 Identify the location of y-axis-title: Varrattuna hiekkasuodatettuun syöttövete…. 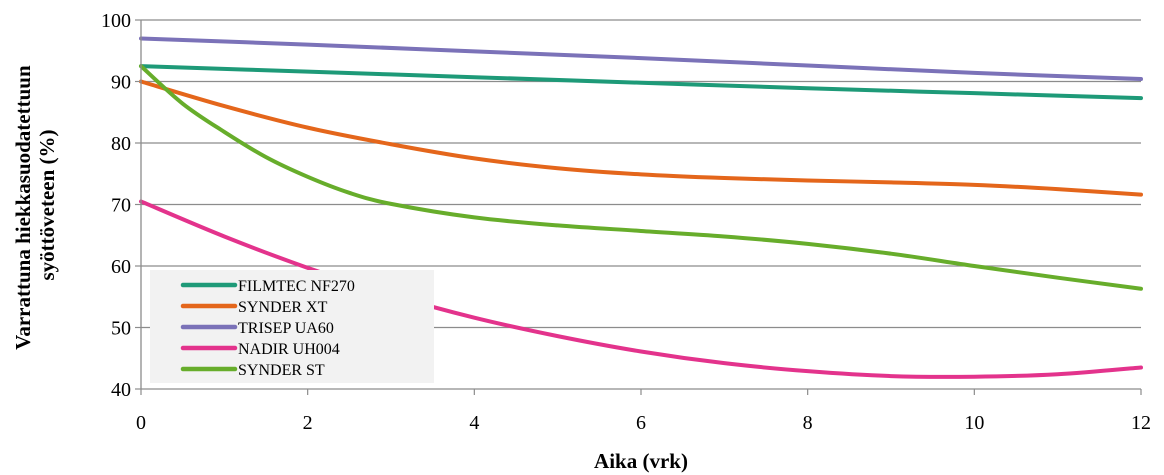
(35, 205).